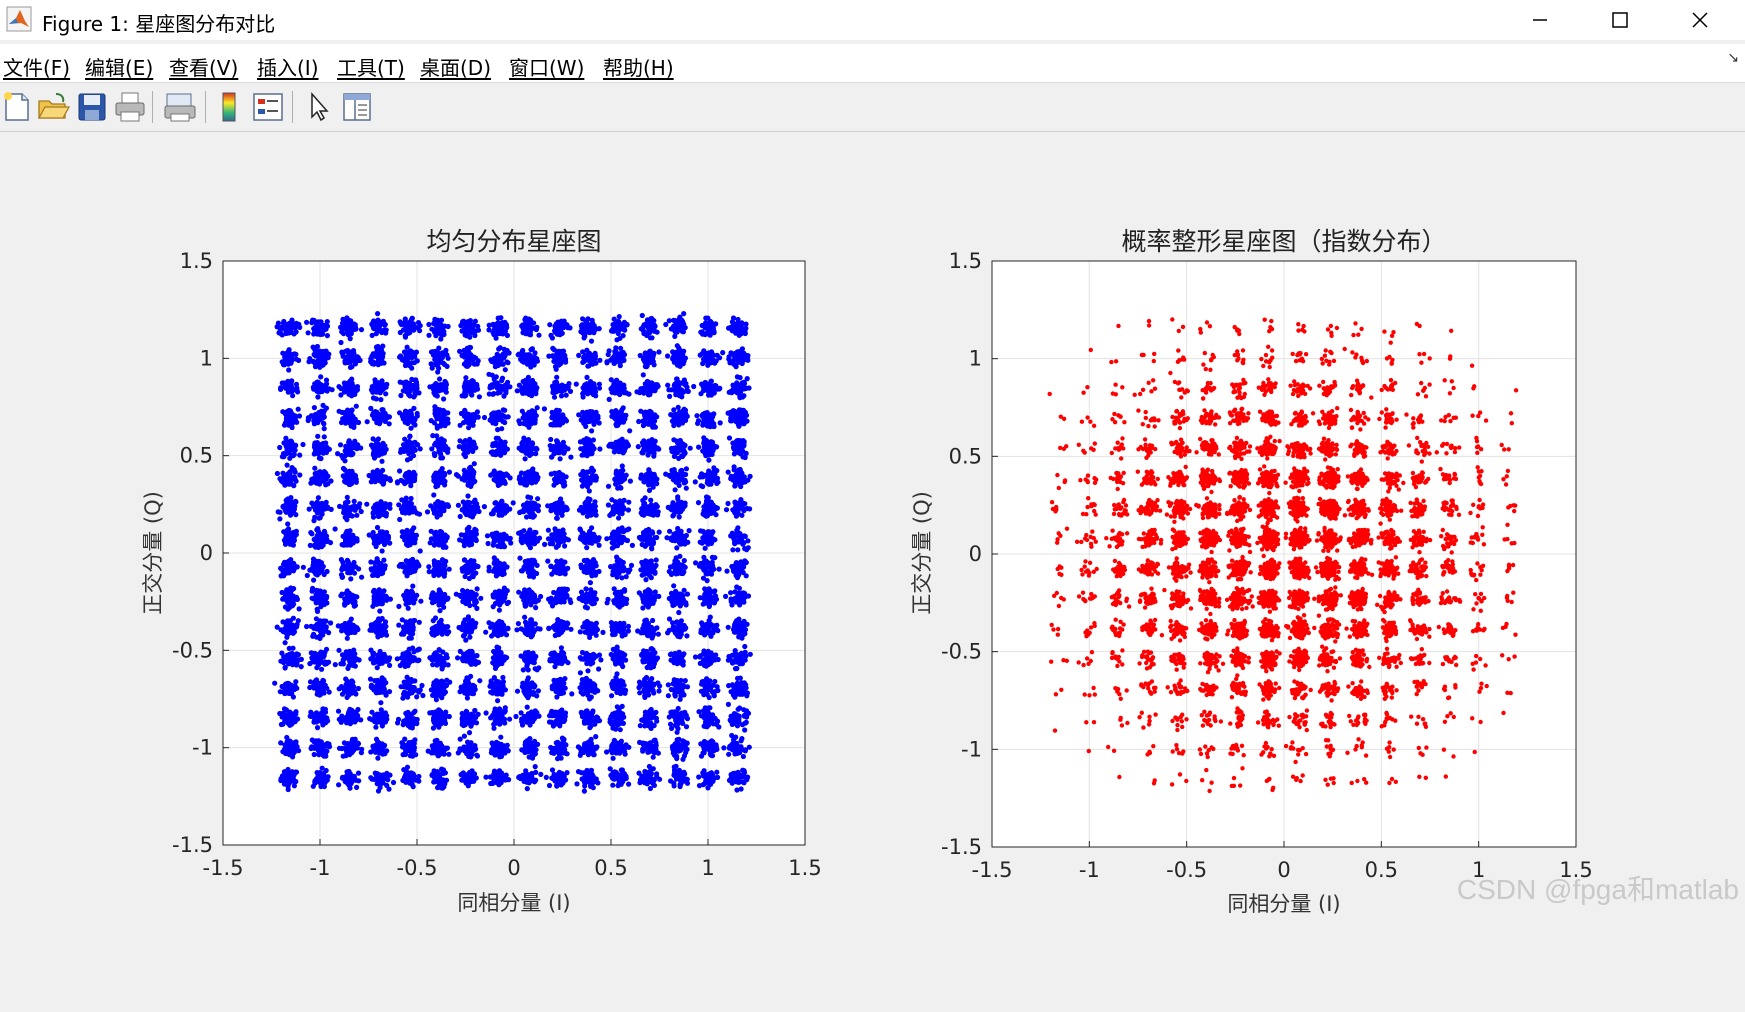  What do you see at coordinates (53, 107) in the screenshot?
I see `open-file-button` at bounding box center [53, 107].